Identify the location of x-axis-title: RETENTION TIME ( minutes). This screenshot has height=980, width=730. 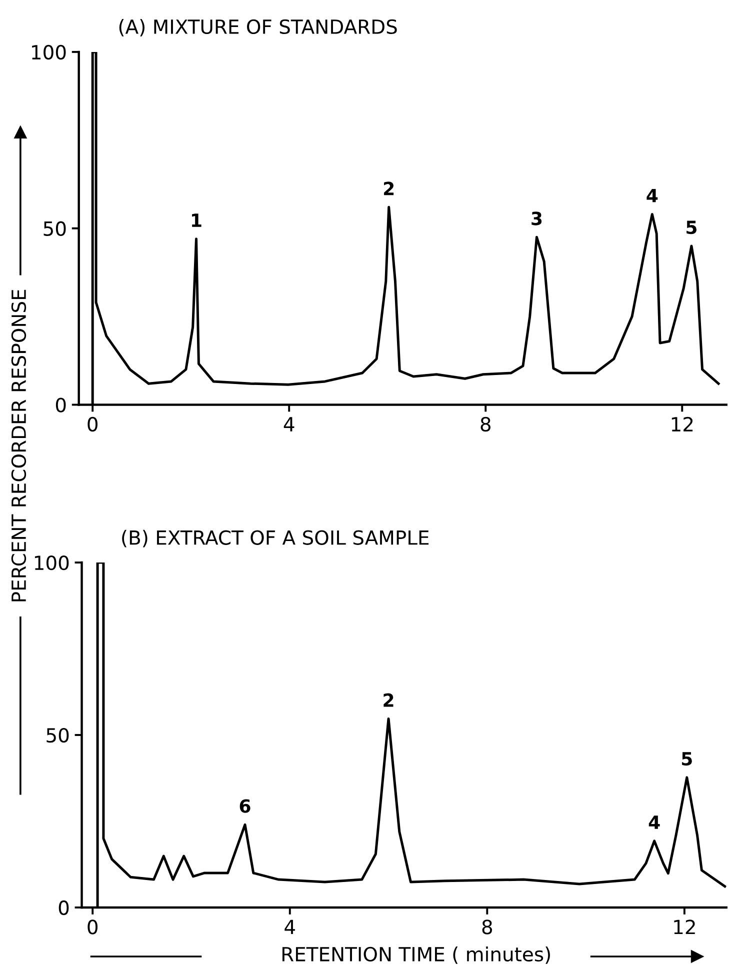
(416, 955).